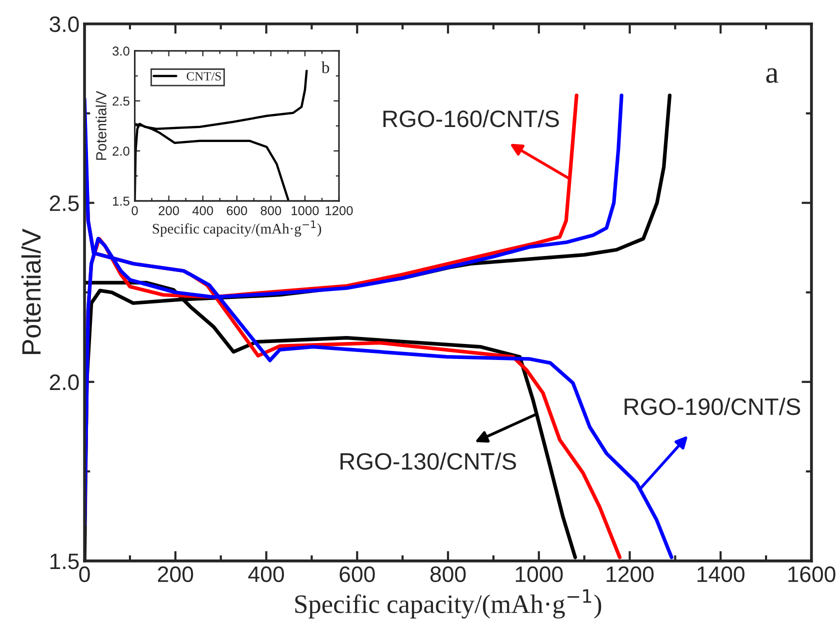  Describe the element at coordinates (471, 119) in the screenshot. I see `annotation: RGO-160/CNT/S` at that location.